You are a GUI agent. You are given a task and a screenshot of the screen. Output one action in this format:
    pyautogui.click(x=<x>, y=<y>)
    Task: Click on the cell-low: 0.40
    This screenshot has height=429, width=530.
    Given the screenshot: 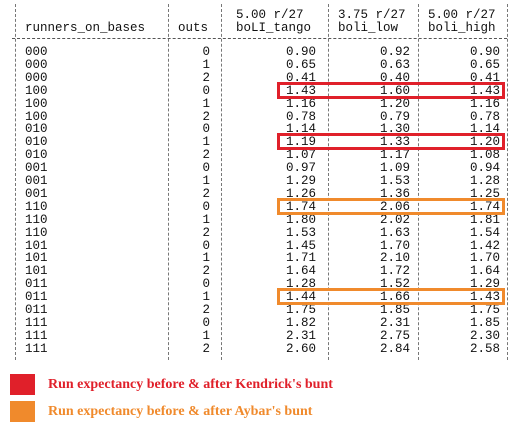 What is the action you would take?
    pyautogui.click(x=394, y=77)
    